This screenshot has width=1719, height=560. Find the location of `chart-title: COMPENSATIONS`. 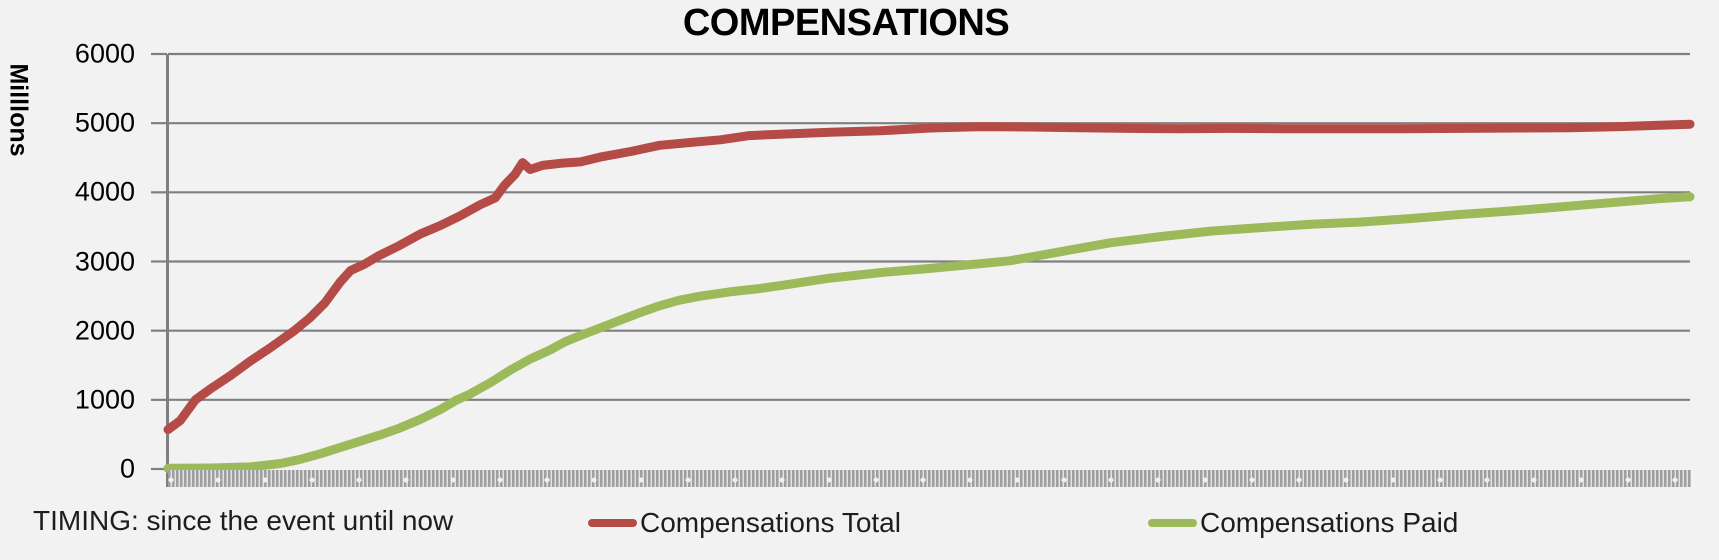

chart-title: COMPENSATIONS is located at coordinates (846, 23).